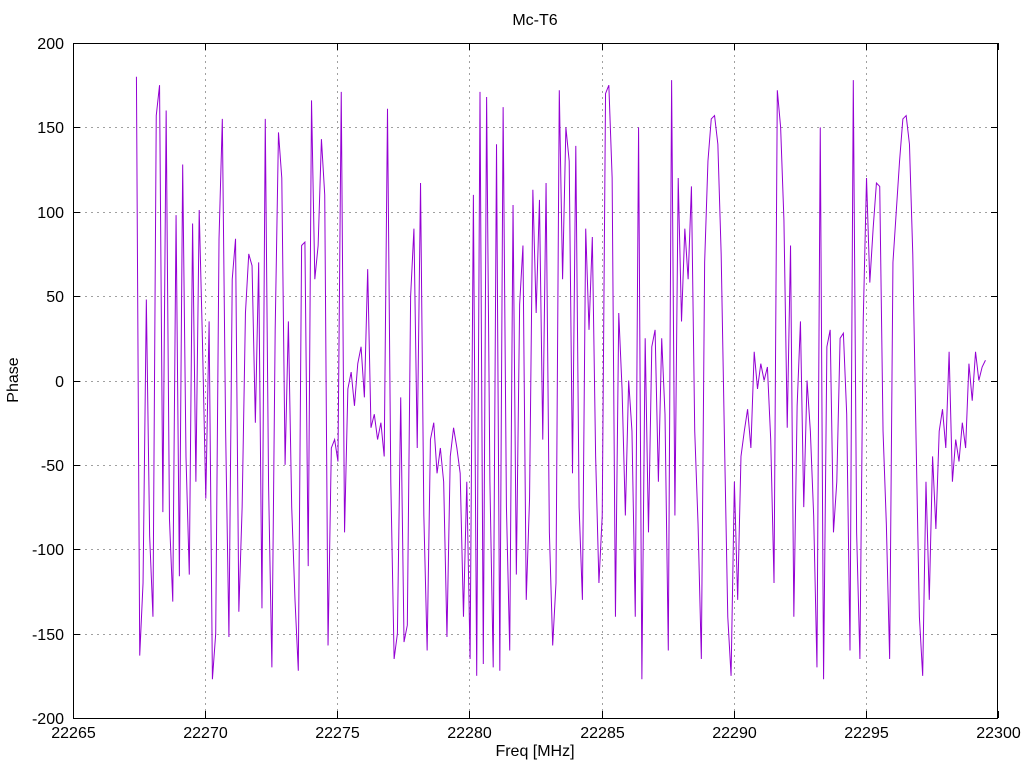 This screenshot has width=1024, height=768. What do you see at coordinates (59, 382) in the screenshot?
I see `y-tick-label: 0` at bounding box center [59, 382].